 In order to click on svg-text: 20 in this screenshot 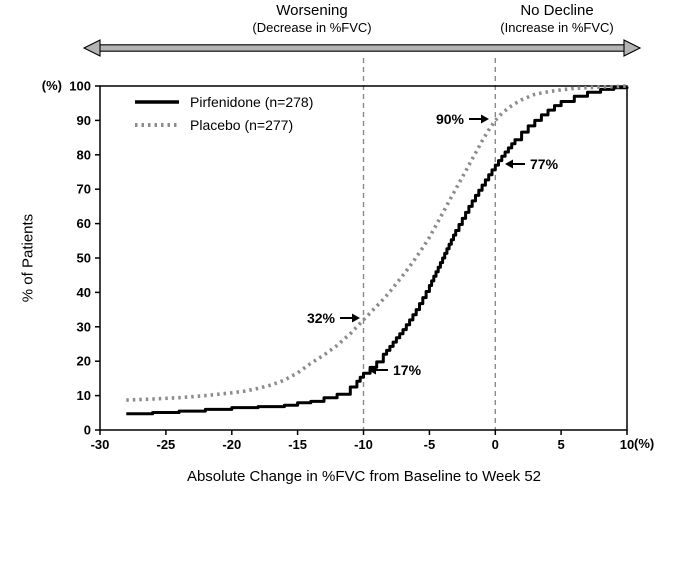, I will do `click(84, 361)`.